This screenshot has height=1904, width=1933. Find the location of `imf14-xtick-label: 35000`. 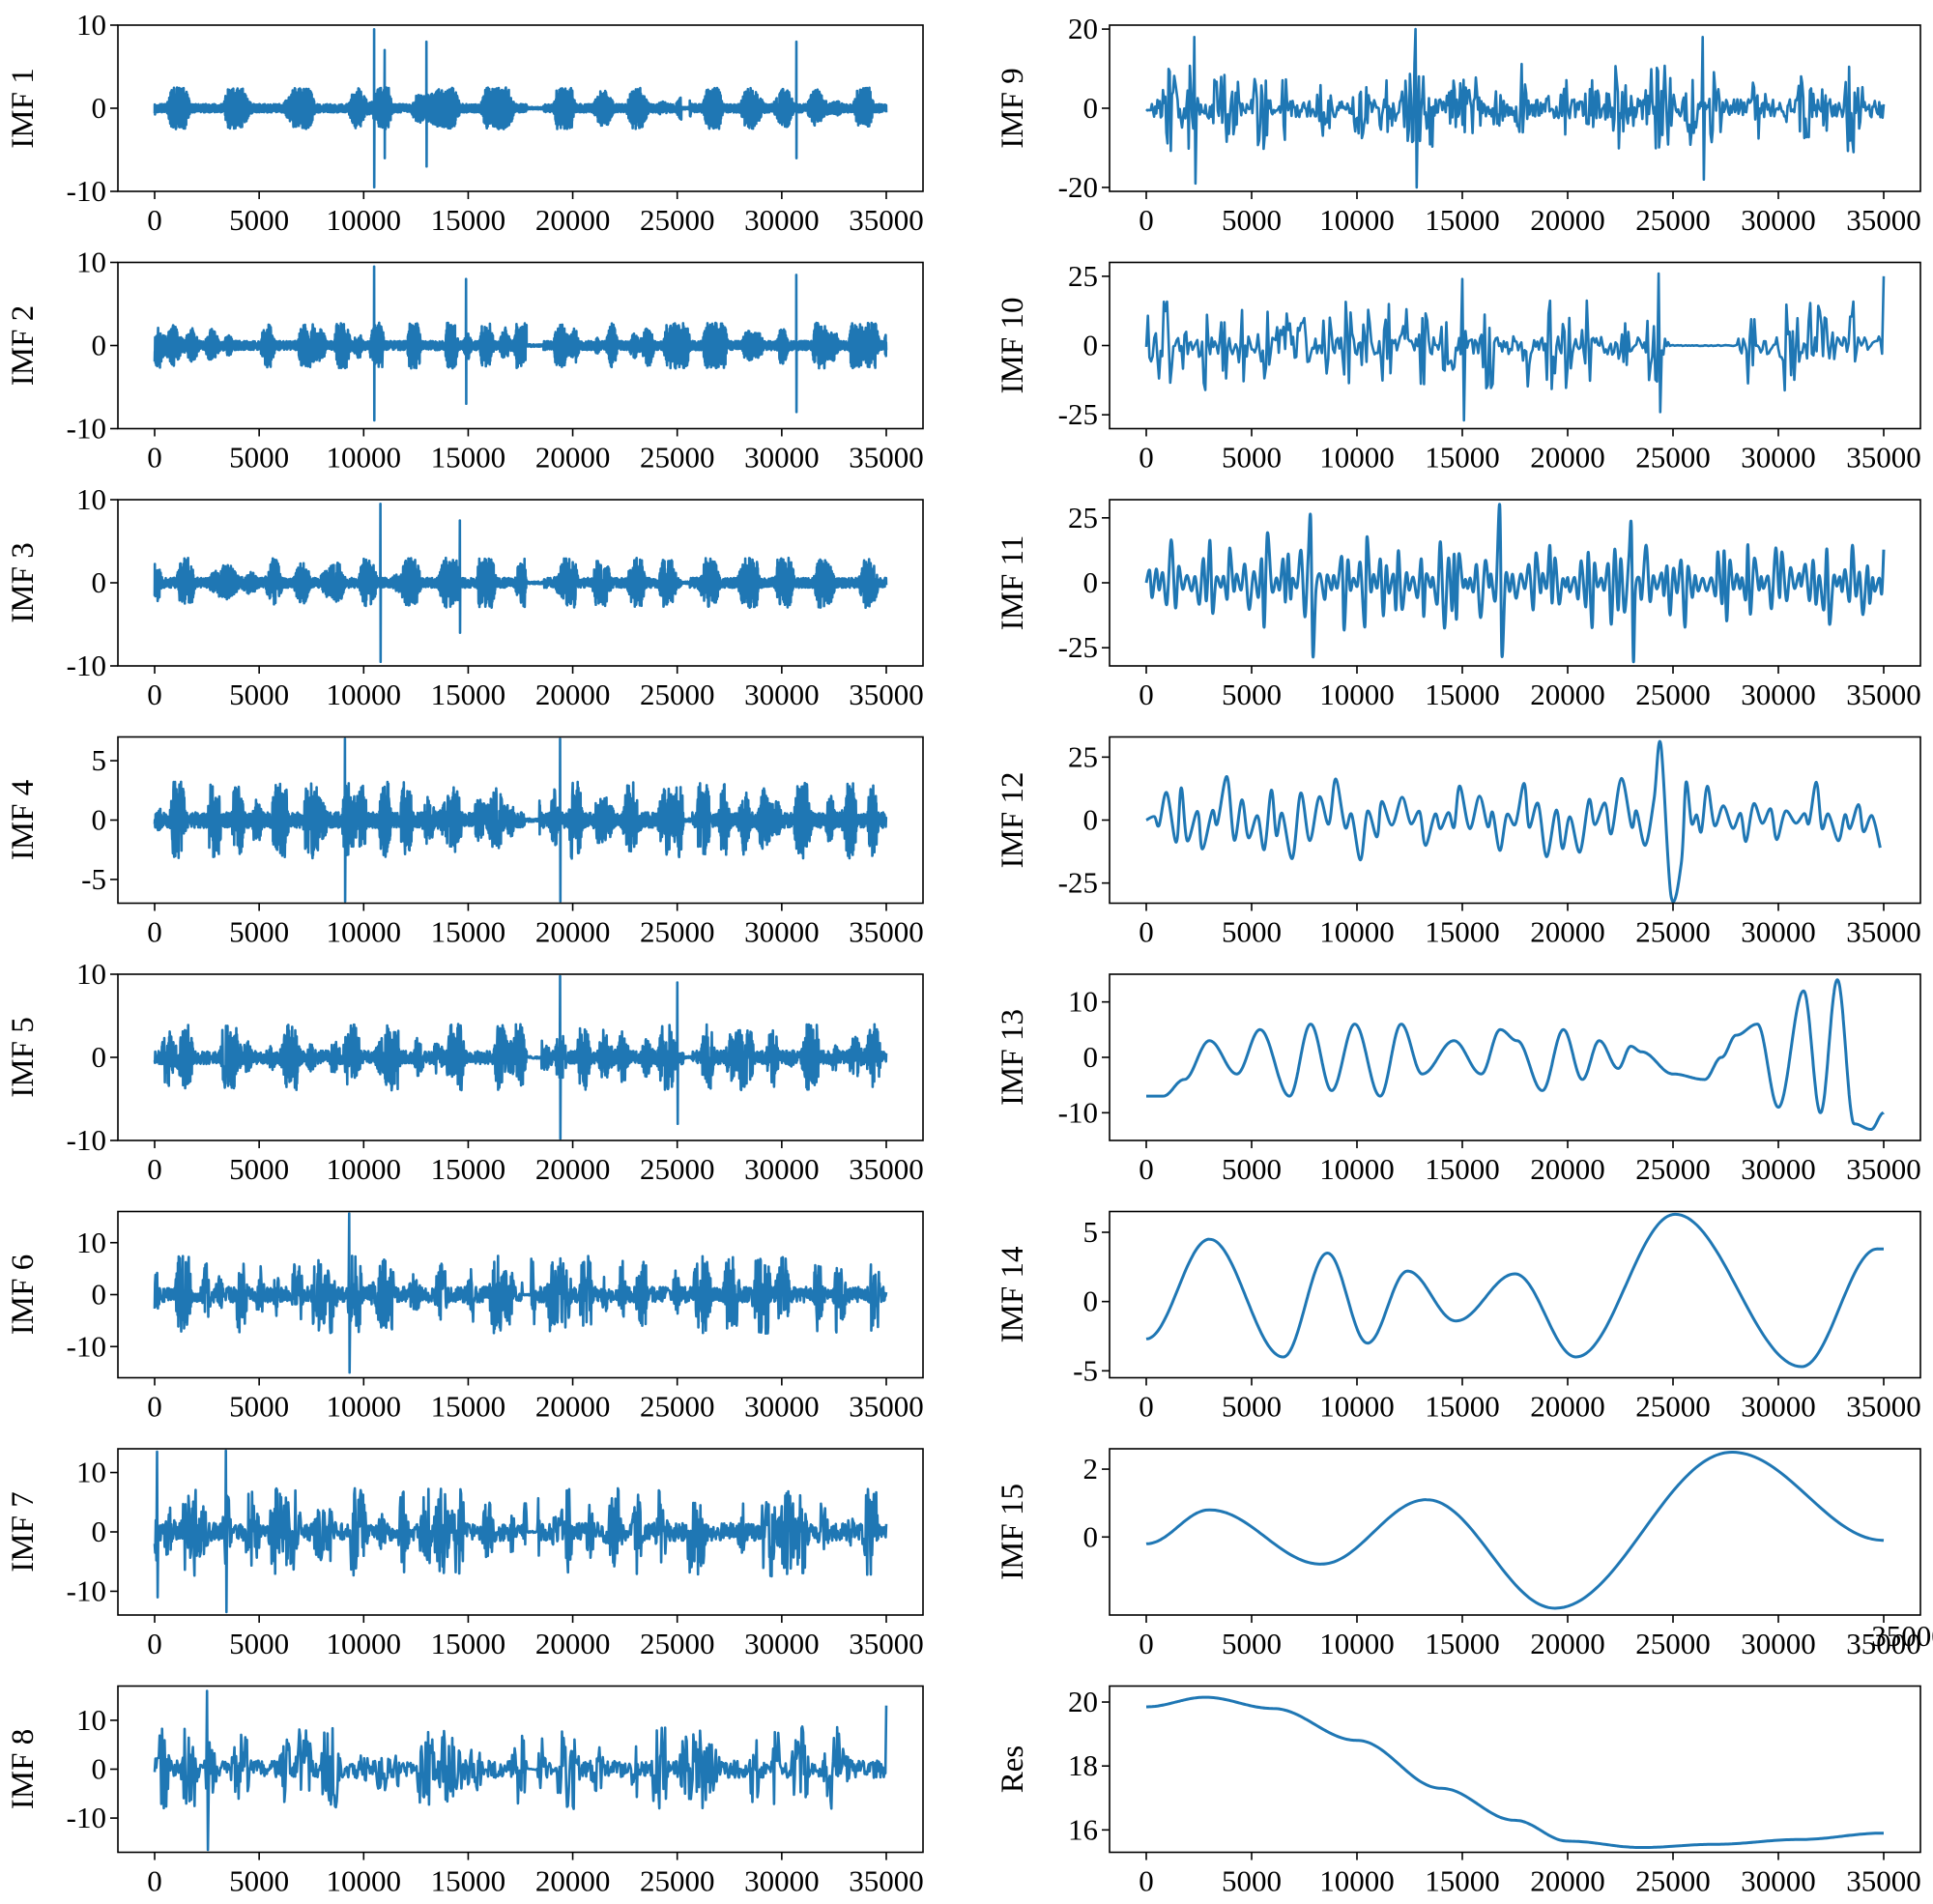

imf14-xtick-label: 35000 is located at coordinates (1883, 1407).